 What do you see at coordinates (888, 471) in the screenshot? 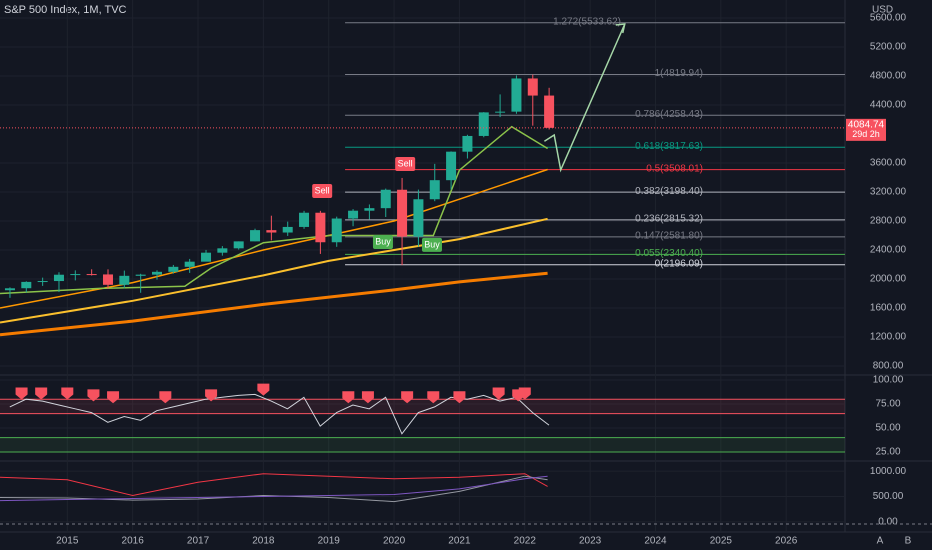
I see `y-tick-label: 1000.00` at bounding box center [888, 471].